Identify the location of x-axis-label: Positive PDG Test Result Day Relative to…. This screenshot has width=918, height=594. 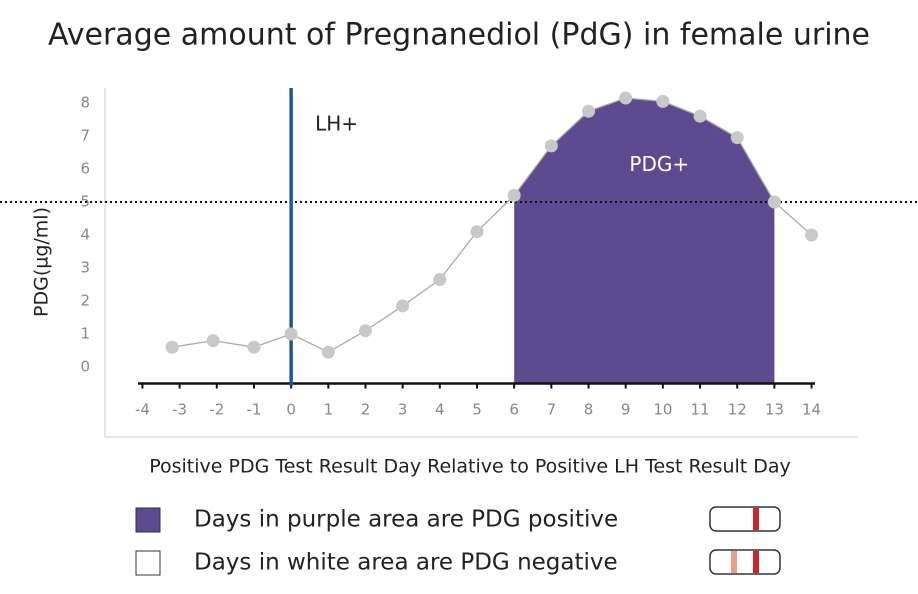
(470, 467).